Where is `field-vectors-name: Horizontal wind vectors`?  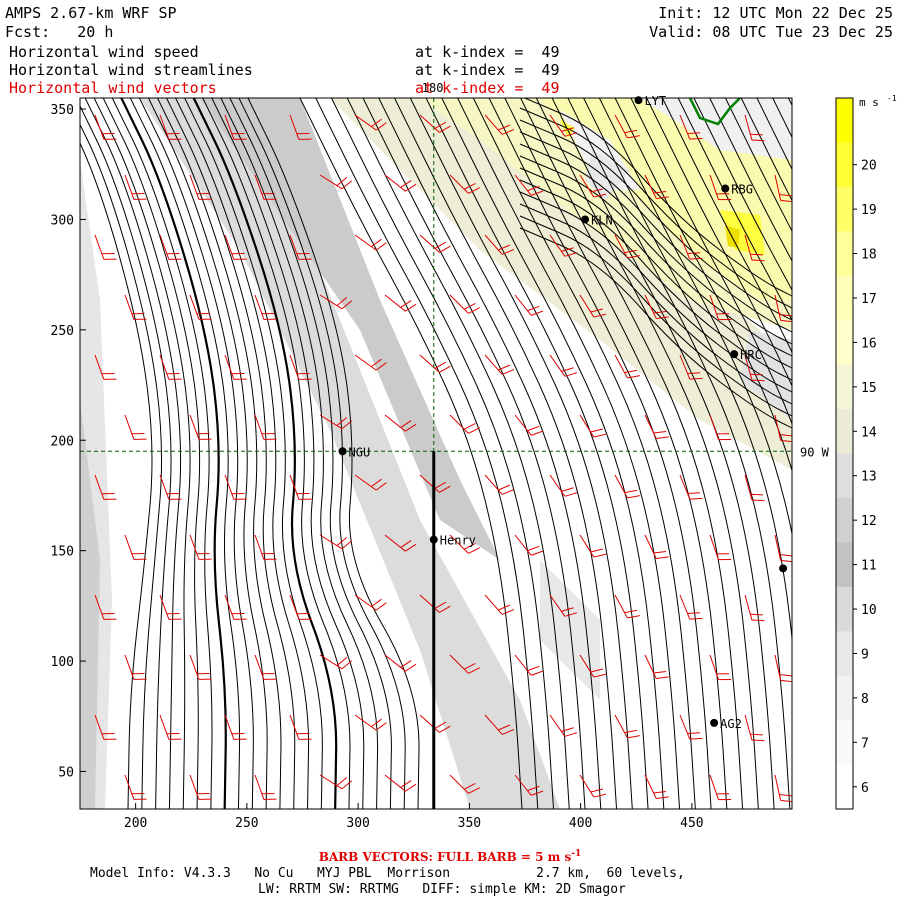
field-vectors-name: Horizontal wind vectors is located at coordinates (113, 88).